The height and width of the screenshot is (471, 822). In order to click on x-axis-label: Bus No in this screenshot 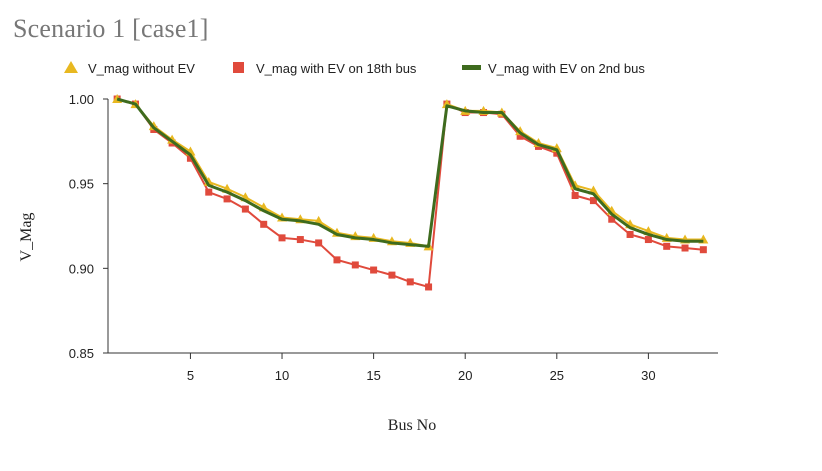, I will do `click(412, 425)`.